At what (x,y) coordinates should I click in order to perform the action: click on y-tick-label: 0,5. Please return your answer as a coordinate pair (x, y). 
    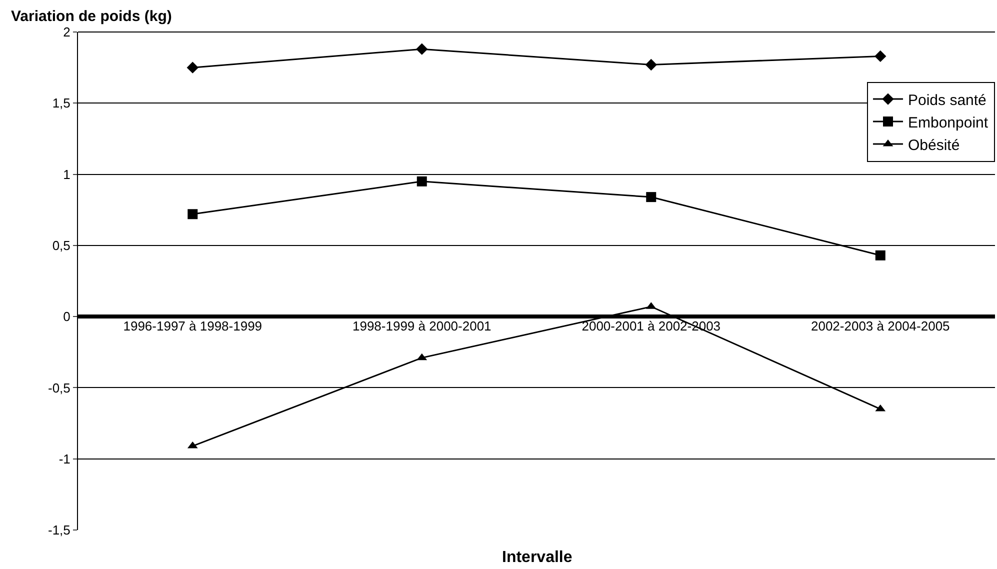
    Looking at the image, I should click on (61, 245).